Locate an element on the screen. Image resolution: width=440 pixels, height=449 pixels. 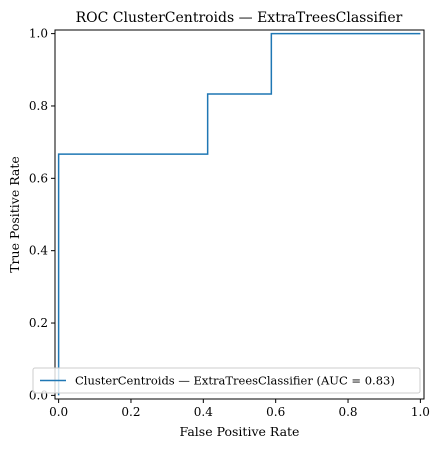
legend-box is located at coordinates (226, 380).